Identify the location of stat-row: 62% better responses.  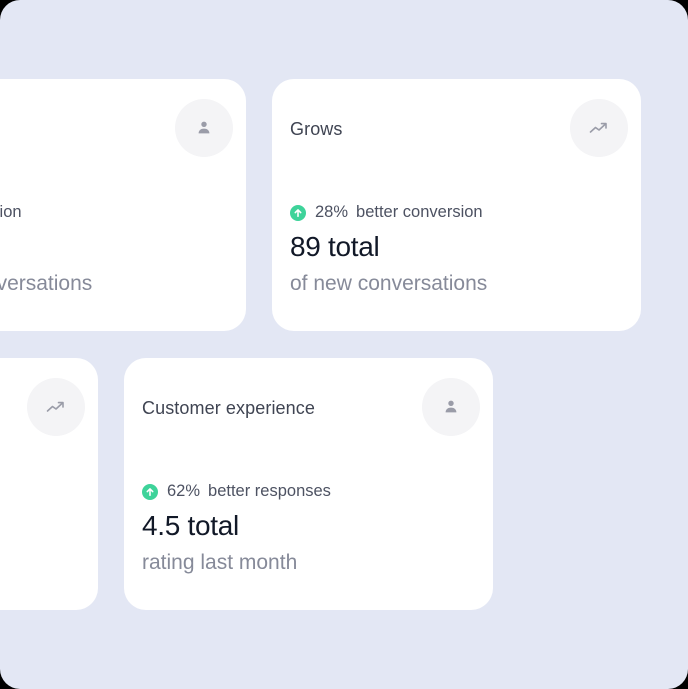
(236, 491).